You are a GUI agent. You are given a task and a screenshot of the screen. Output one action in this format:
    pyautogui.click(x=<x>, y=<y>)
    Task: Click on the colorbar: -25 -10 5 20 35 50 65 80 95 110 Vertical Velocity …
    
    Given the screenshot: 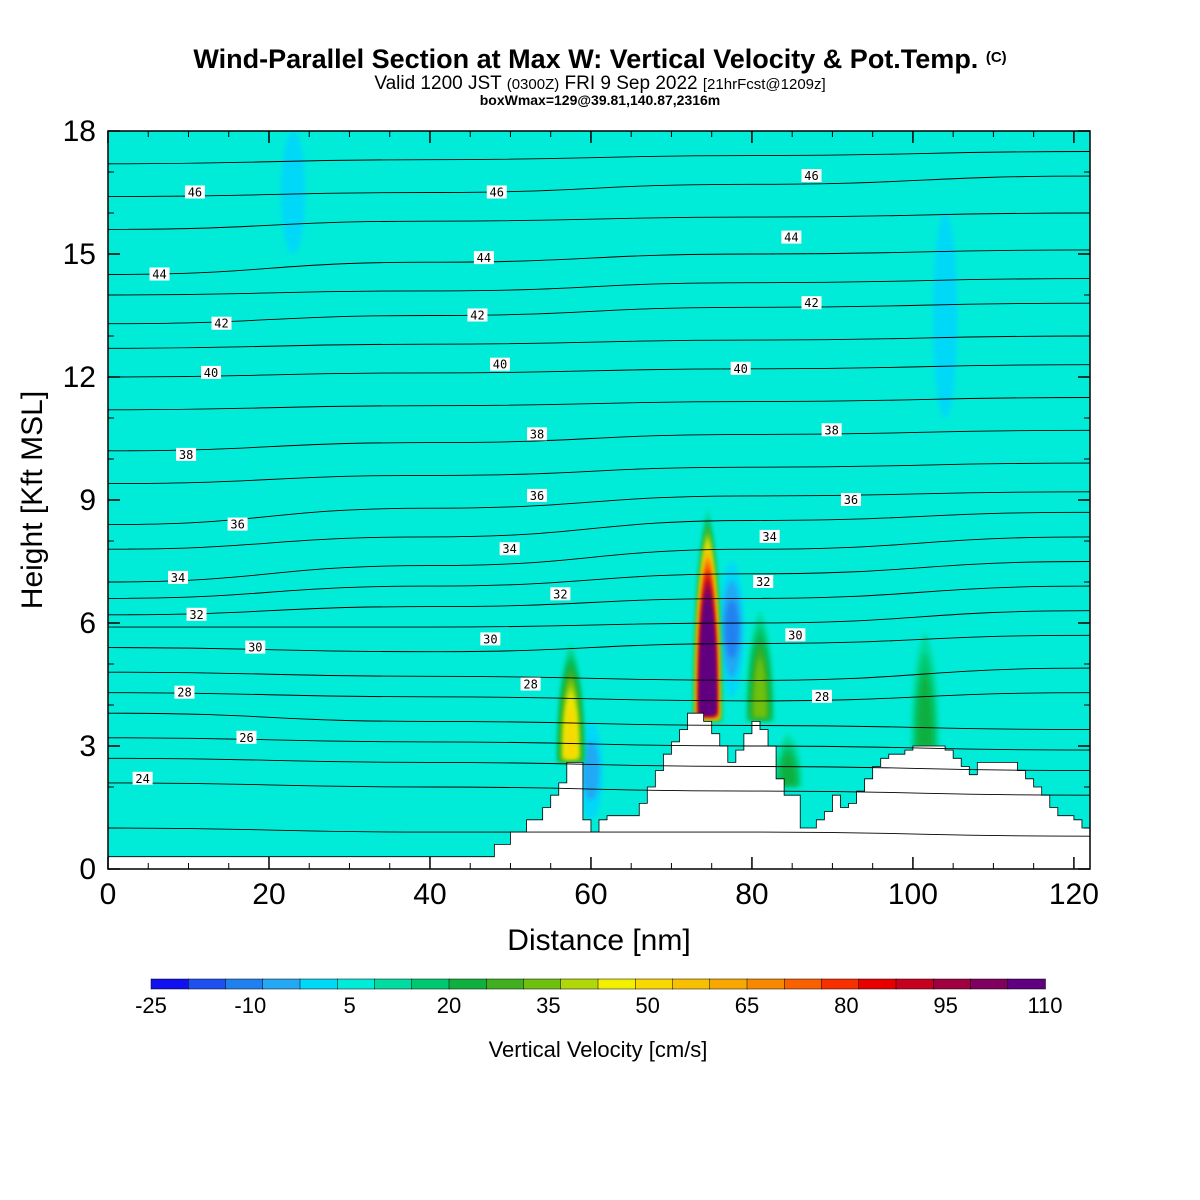 What is the action you would take?
    pyautogui.click(x=599, y=1020)
    